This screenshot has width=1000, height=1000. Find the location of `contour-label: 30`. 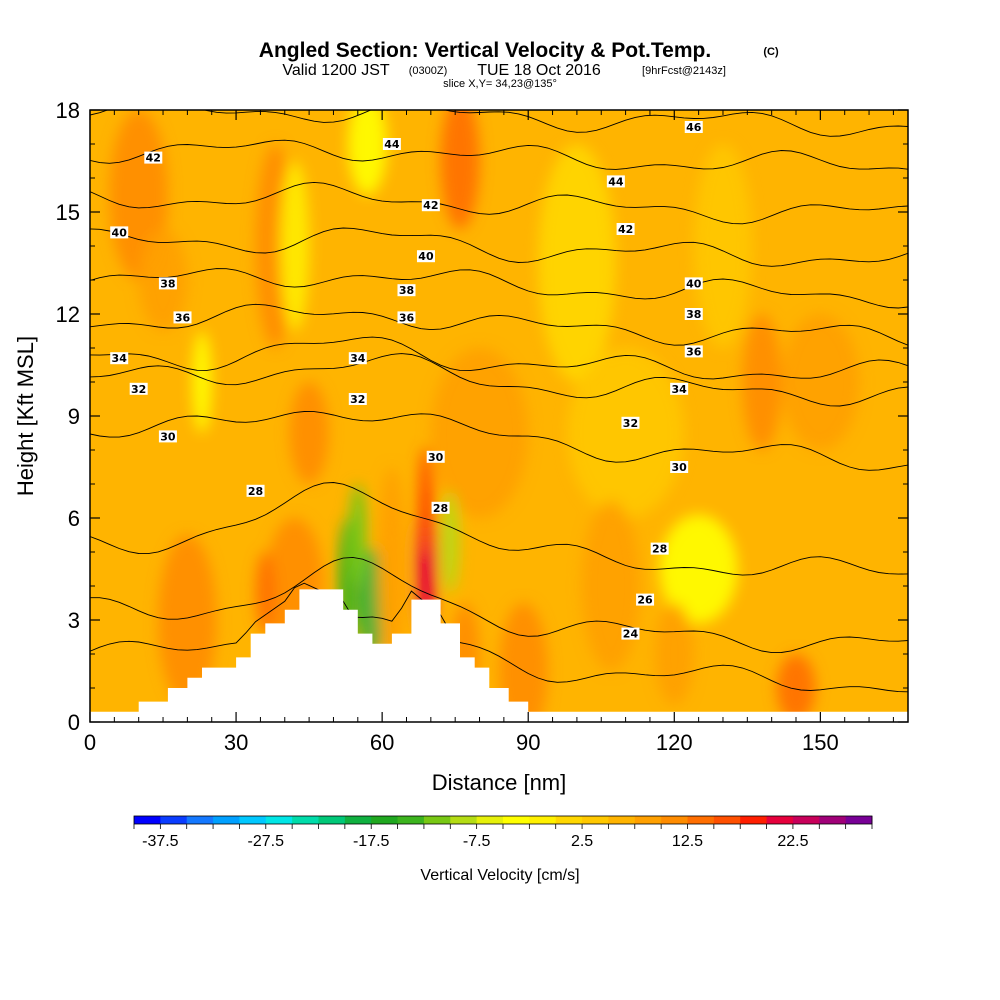

contour-label: 30 is located at coordinates (167, 436).